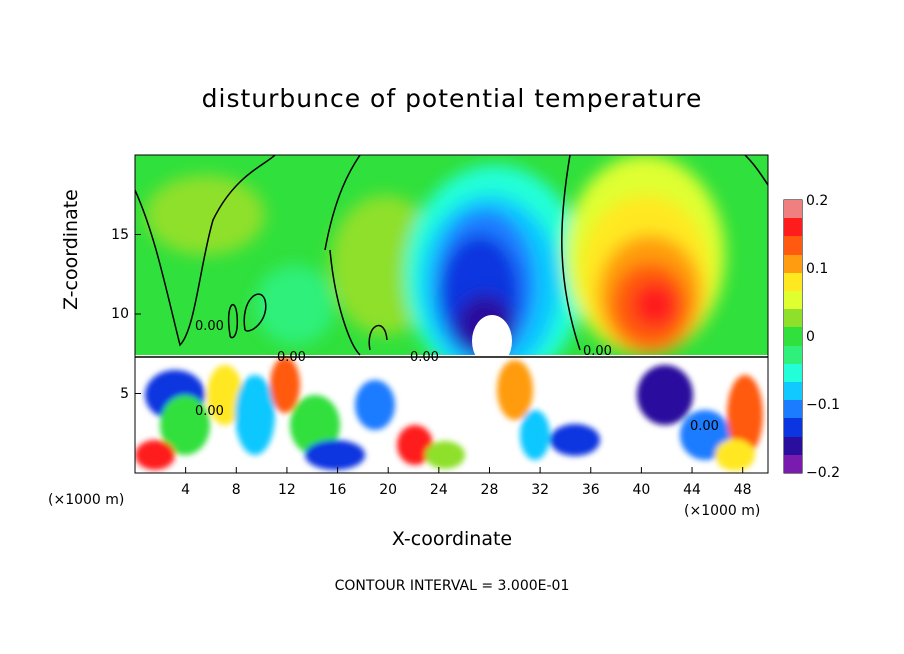  Describe the element at coordinates (540, 490) in the screenshot. I see `x-tick-label: 32` at that location.